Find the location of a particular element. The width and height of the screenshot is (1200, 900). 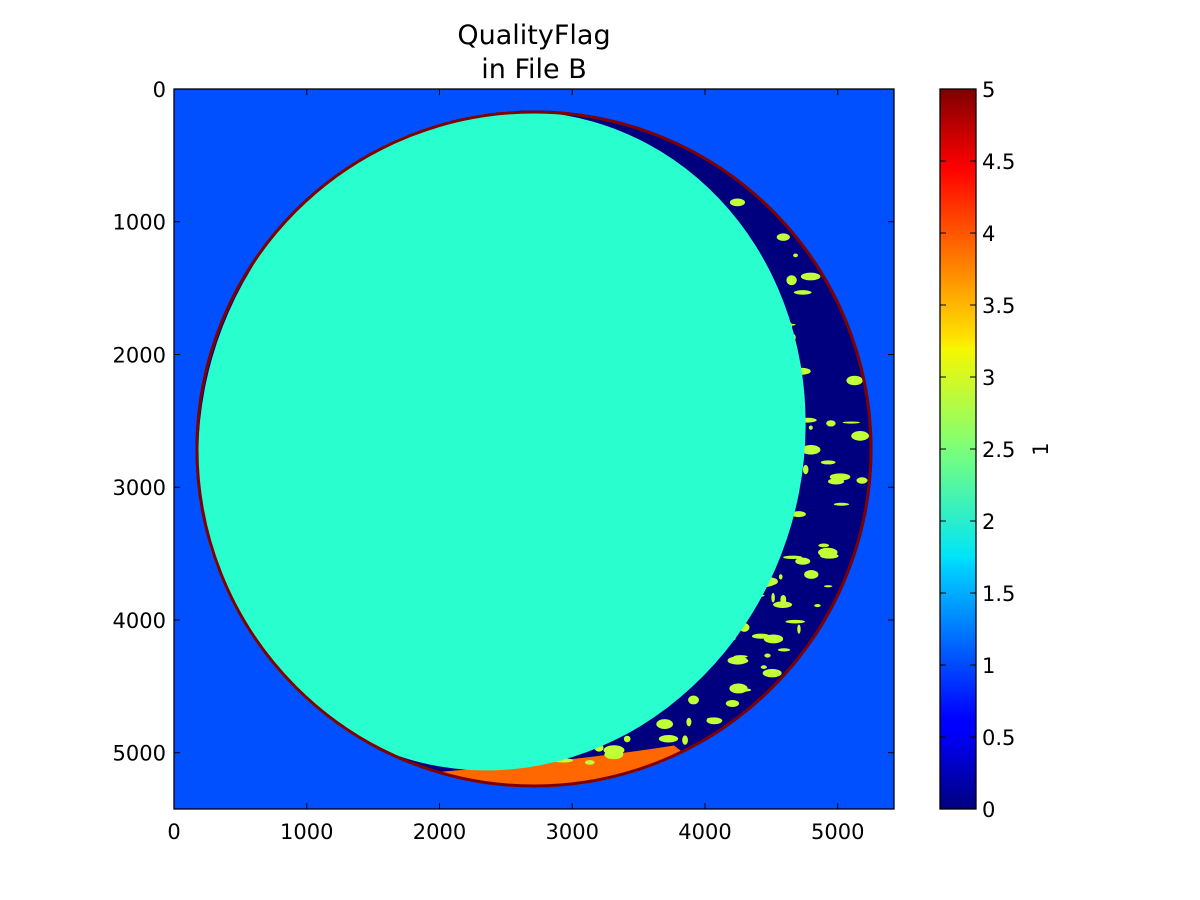

colorbar-tick-label: 2.5 is located at coordinates (998, 450).